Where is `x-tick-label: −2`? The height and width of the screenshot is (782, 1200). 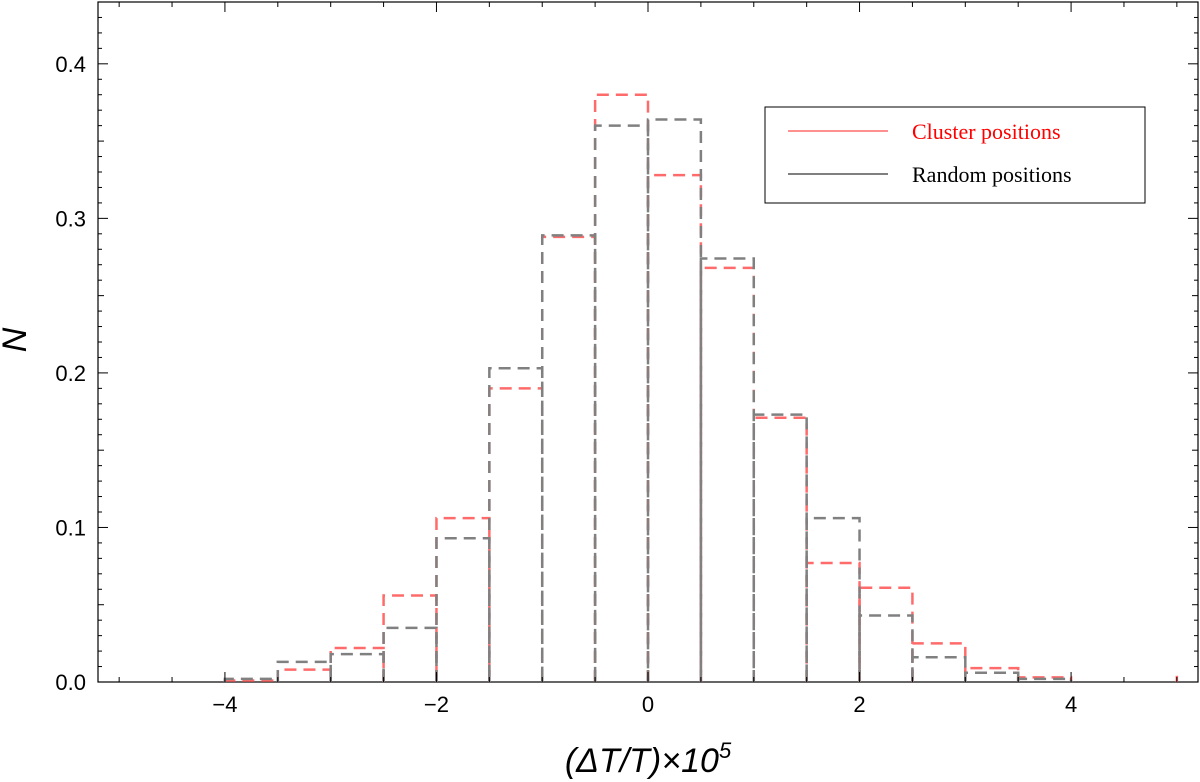 x-tick-label: −2 is located at coordinates (436, 704).